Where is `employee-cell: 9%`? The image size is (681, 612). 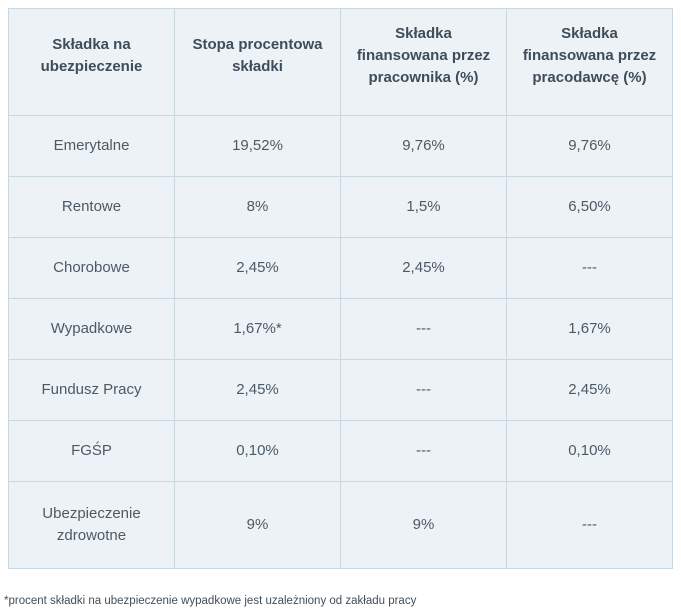 employee-cell: 9% is located at coordinates (423, 525).